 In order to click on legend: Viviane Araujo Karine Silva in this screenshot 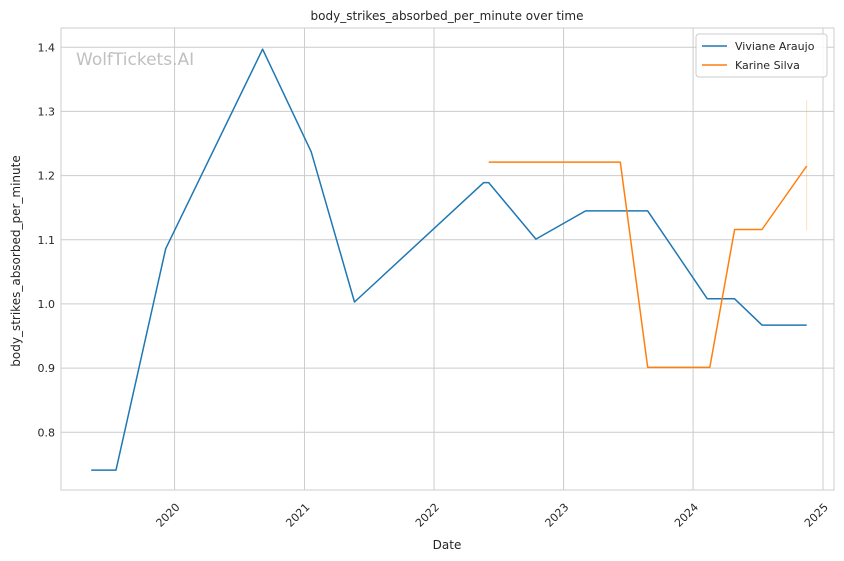, I will do `click(761, 55)`.